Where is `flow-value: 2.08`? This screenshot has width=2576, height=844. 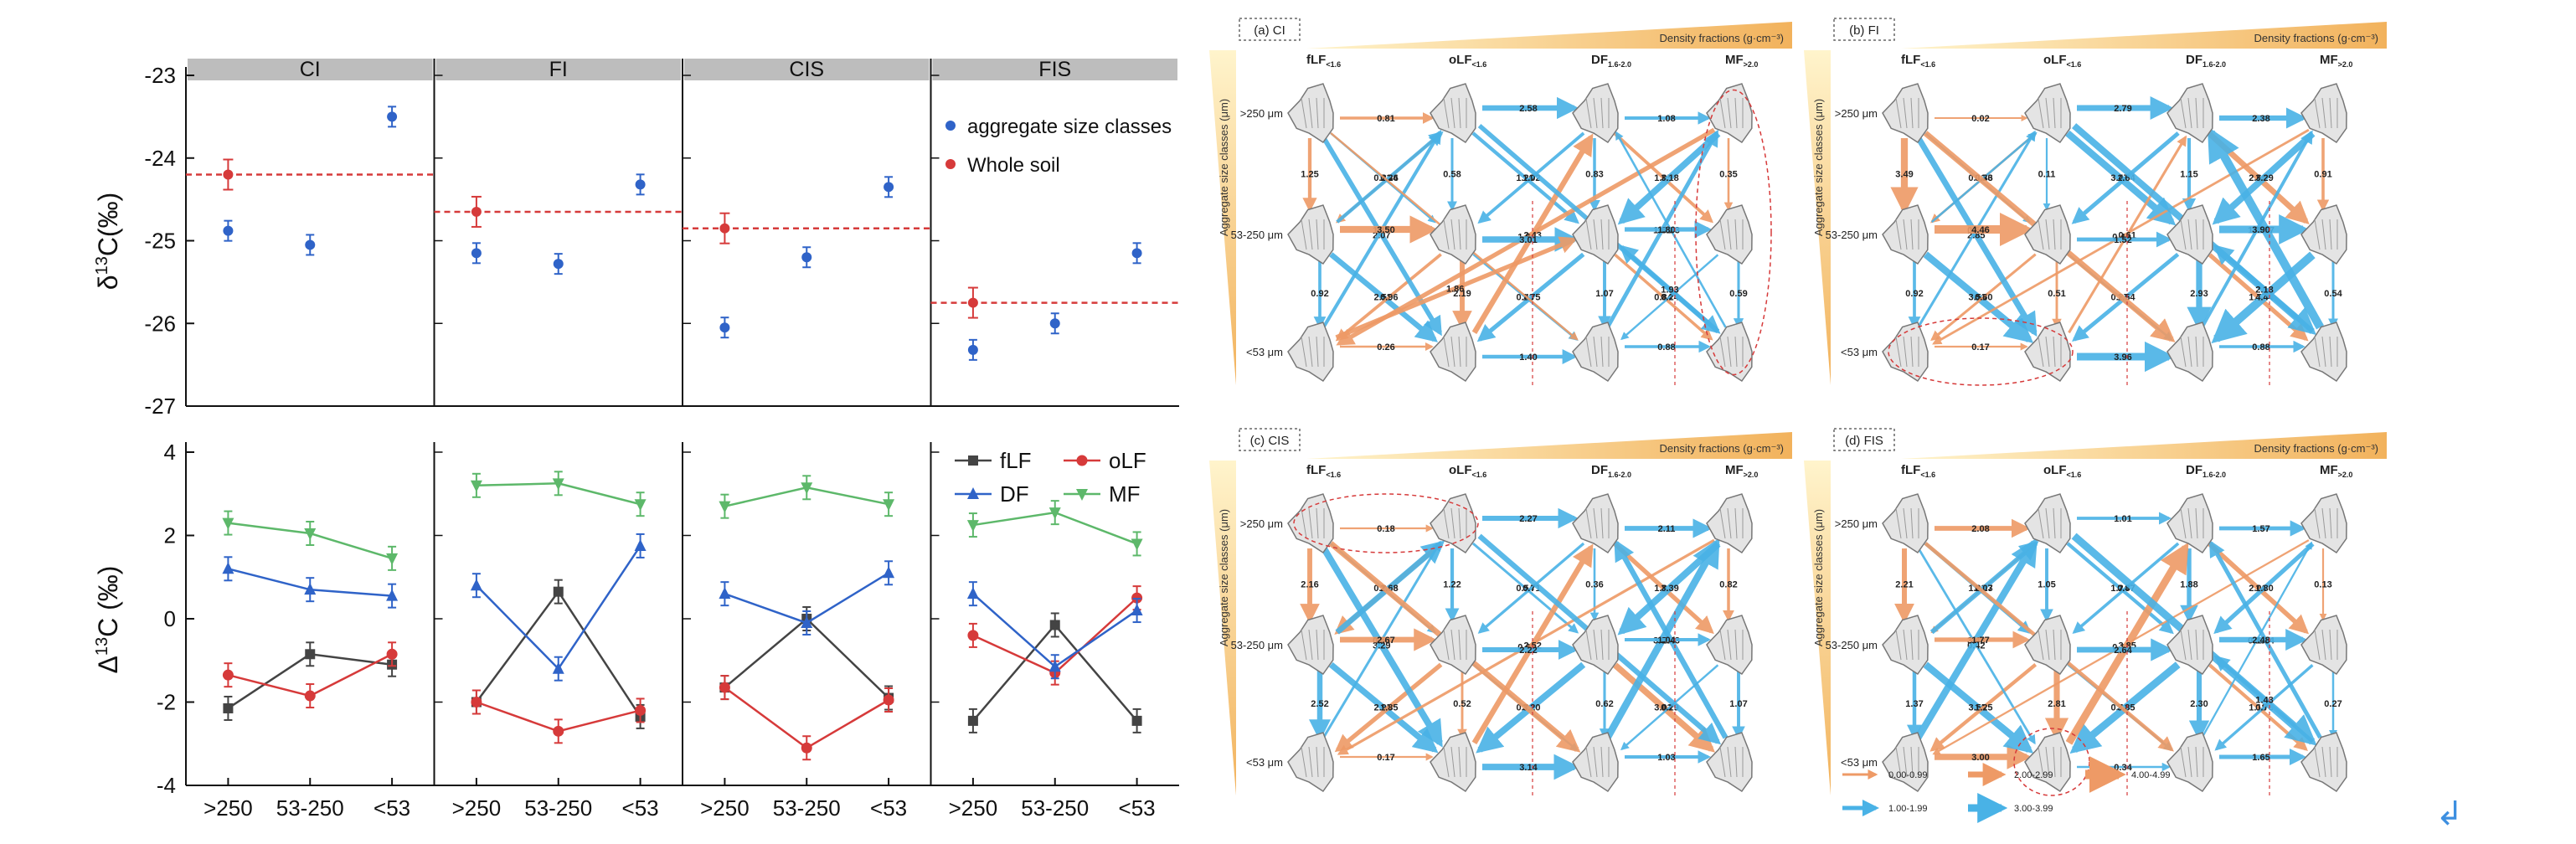
flow-value: 2.08 is located at coordinates (1980, 529).